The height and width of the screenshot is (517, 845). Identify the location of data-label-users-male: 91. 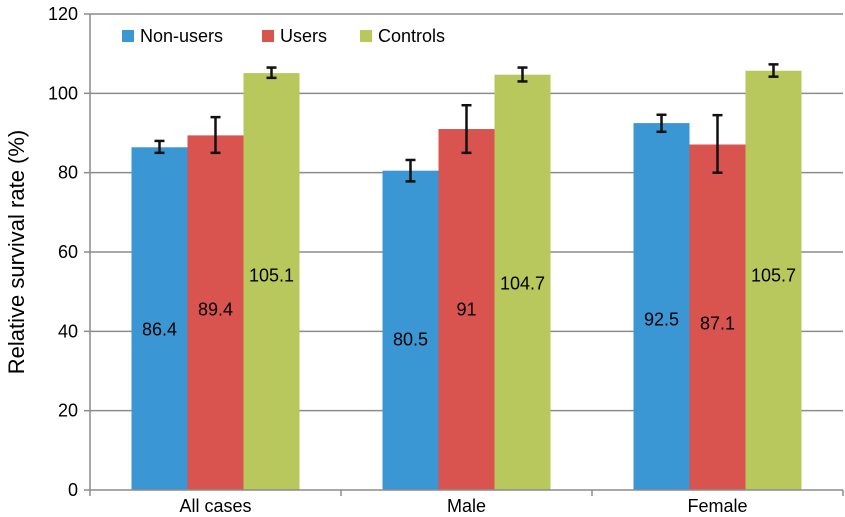
(466, 309).